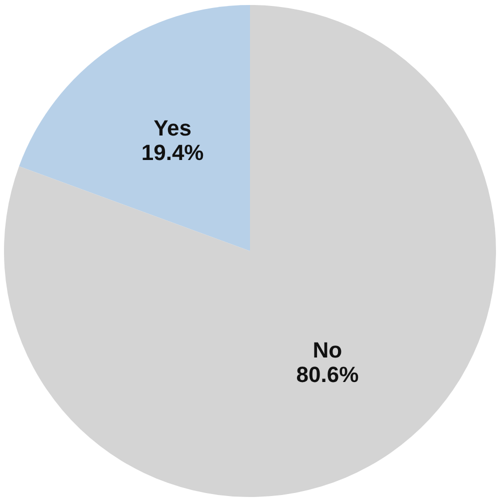 The image size is (504, 502). Describe the element at coordinates (327, 350) in the screenshot. I see `slice-label: No` at that location.